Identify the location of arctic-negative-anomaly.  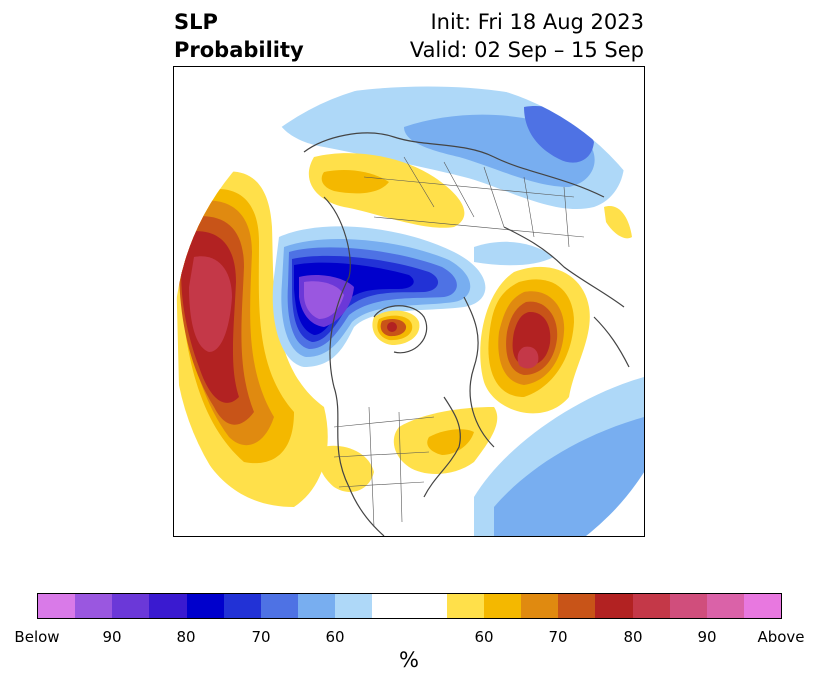
(449, 148).